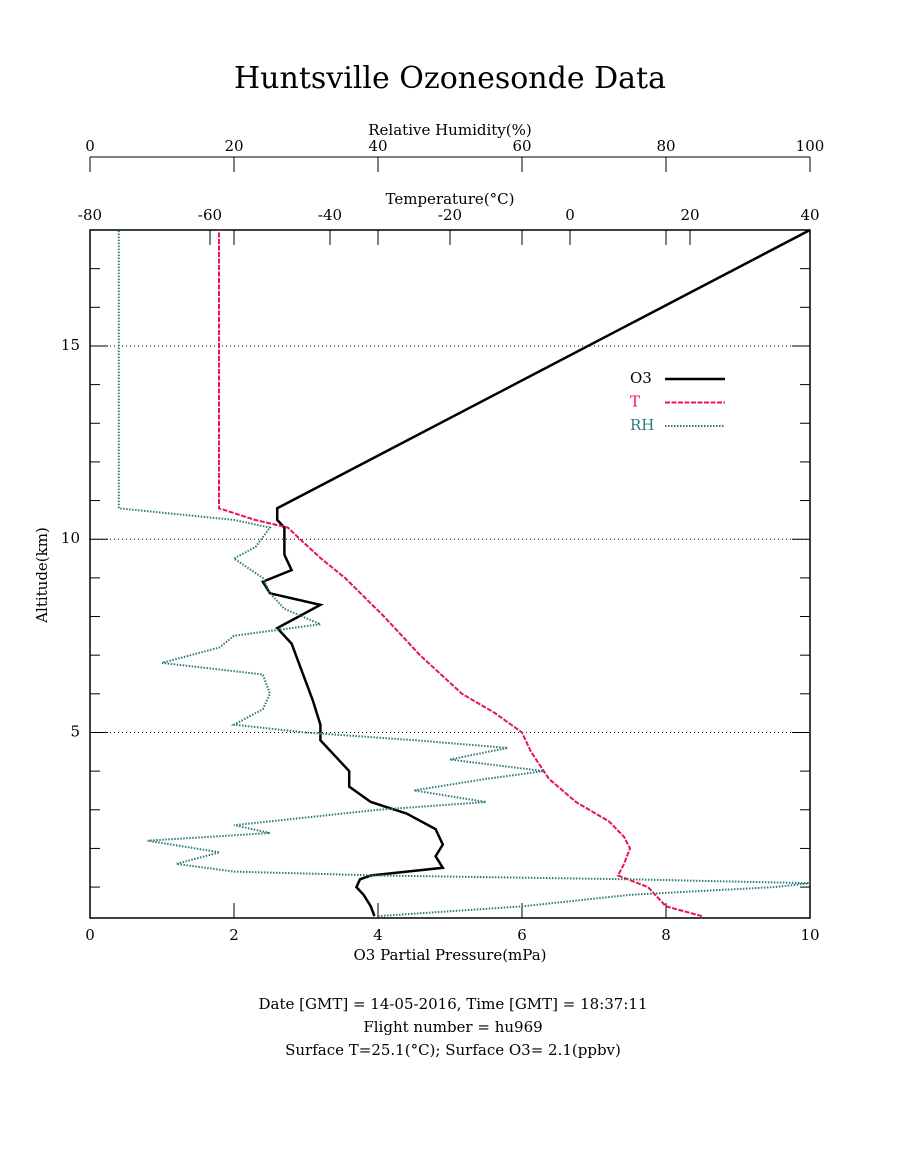 The height and width of the screenshot is (1150, 900). What do you see at coordinates (210, 215) in the screenshot?
I see `x-tick-label: -60` at bounding box center [210, 215].